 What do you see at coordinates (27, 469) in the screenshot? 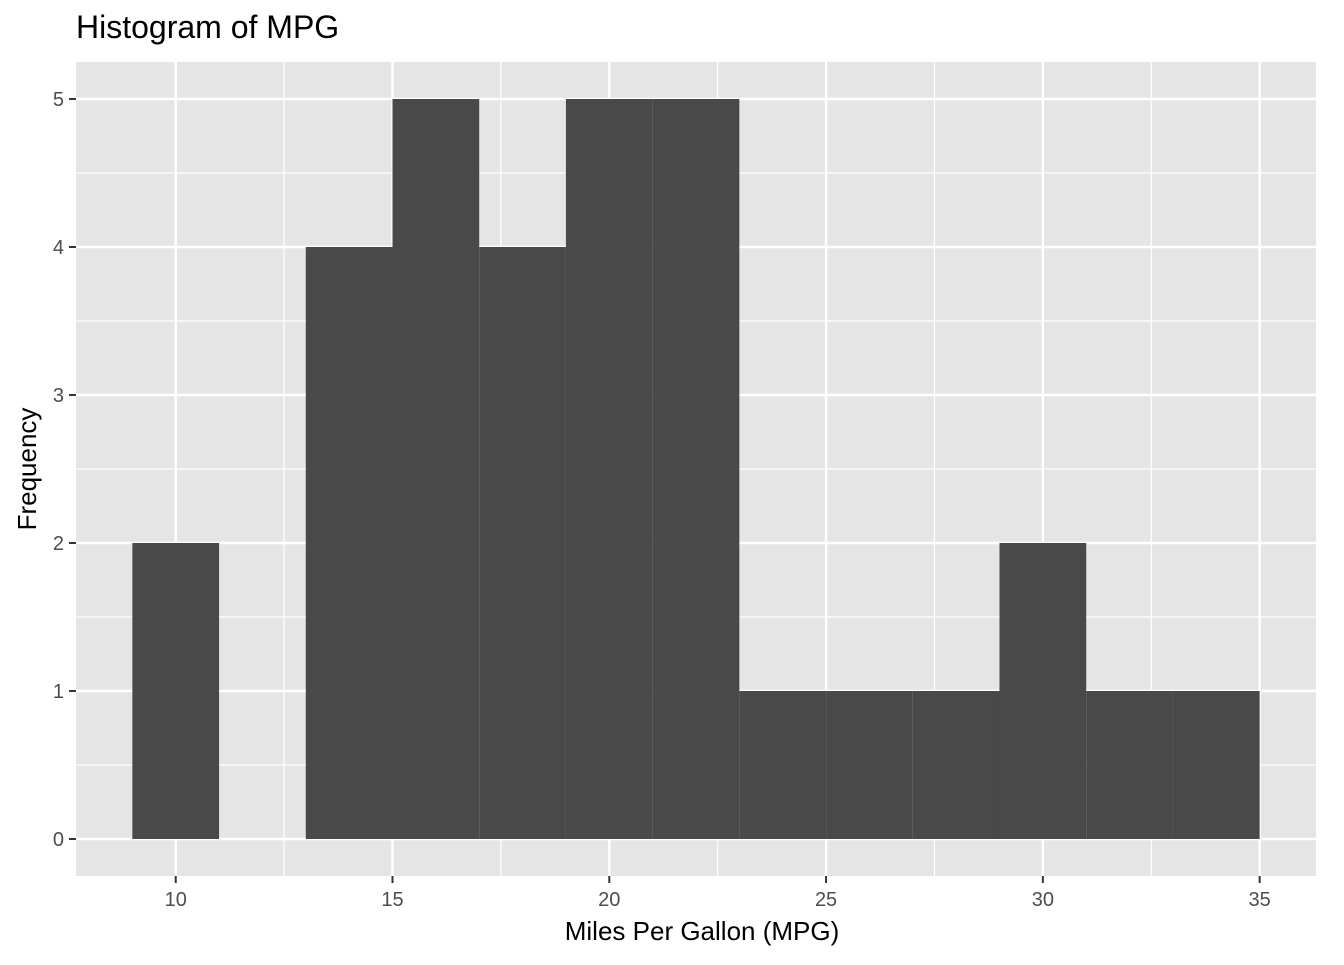
I see `y-axis-title: Frequency` at bounding box center [27, 469].